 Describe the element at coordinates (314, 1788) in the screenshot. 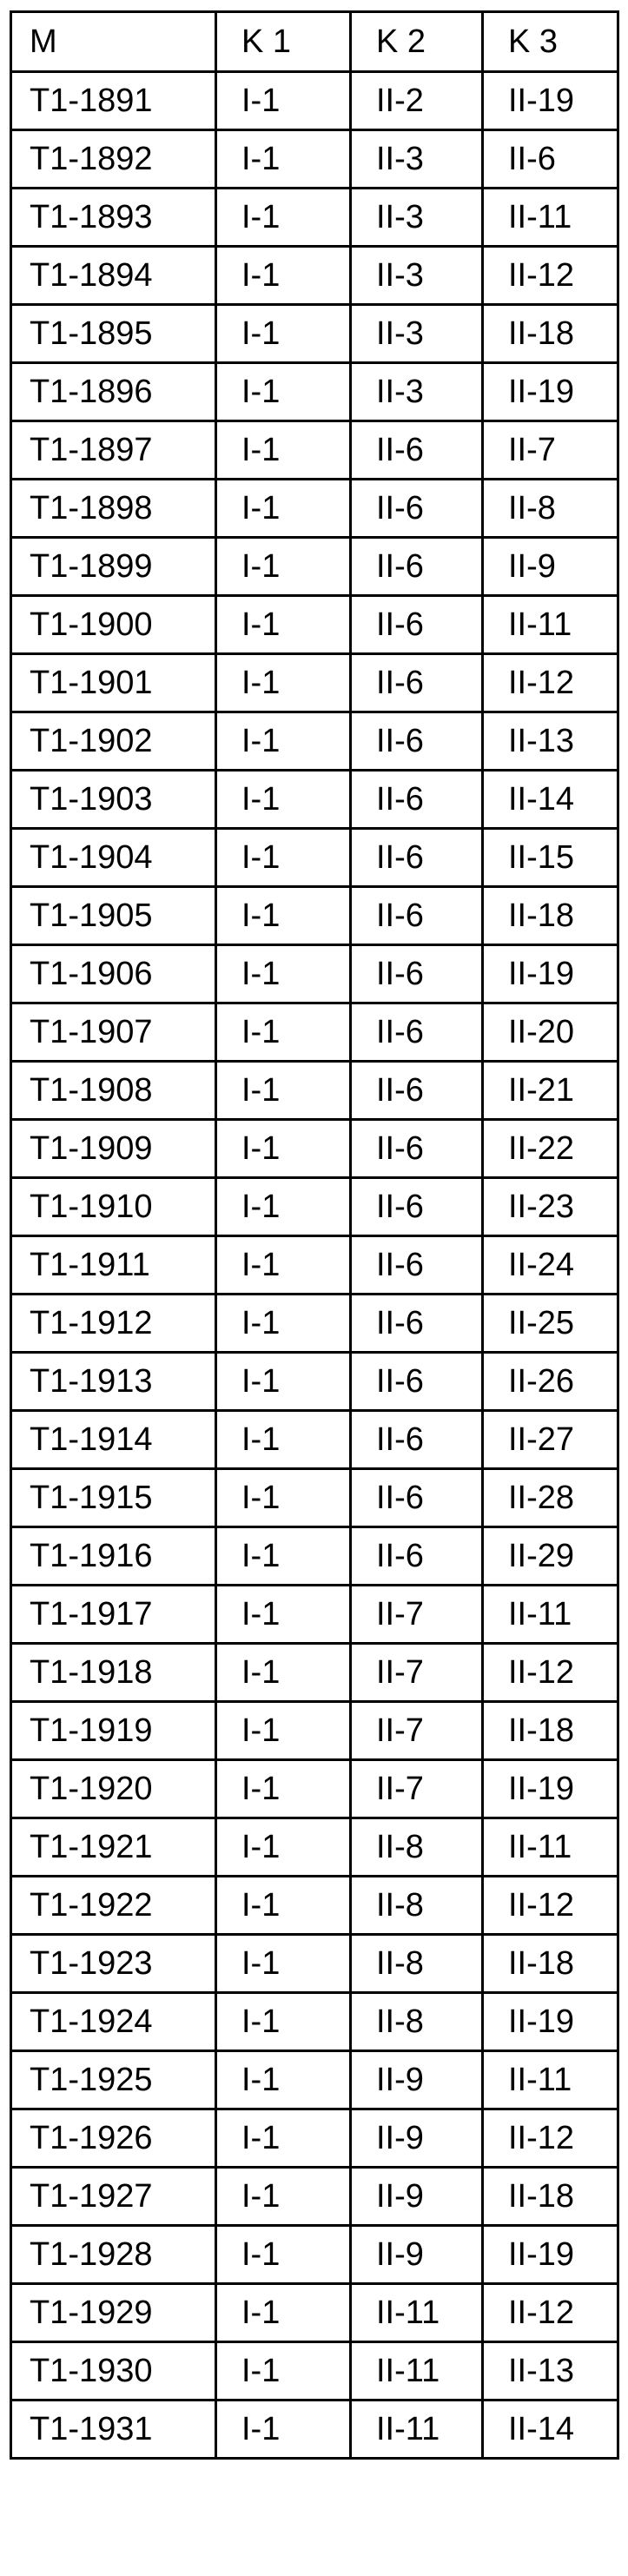

I see `table-row: T1-1920 I-1 II-7 II-19` at that location.